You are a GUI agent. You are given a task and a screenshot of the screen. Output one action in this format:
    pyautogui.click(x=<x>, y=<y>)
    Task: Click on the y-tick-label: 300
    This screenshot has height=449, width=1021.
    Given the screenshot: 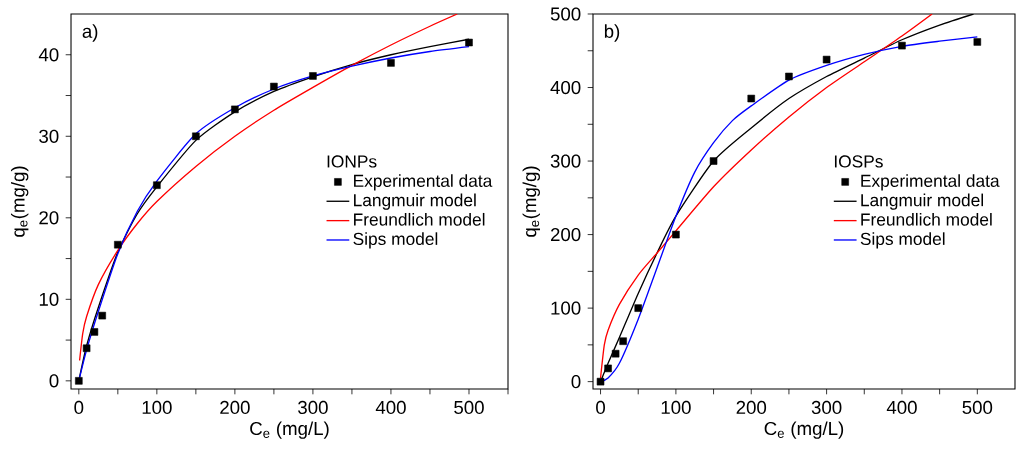 What is the action you would take?
    pyautogui.click(x=565, y=161)
    